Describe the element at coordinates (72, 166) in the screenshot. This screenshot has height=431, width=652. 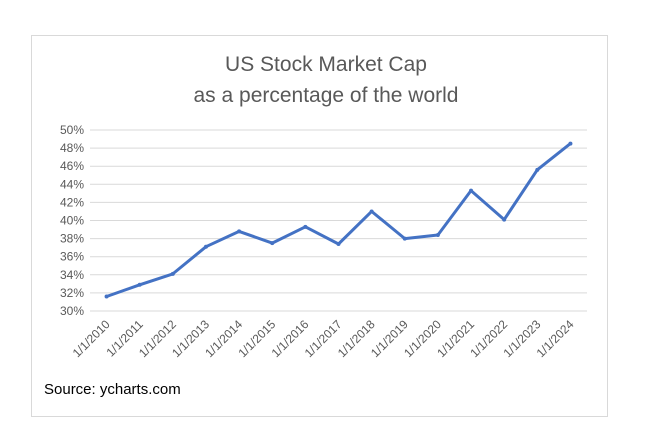
I see `y-tick-label: 46%` at that location.